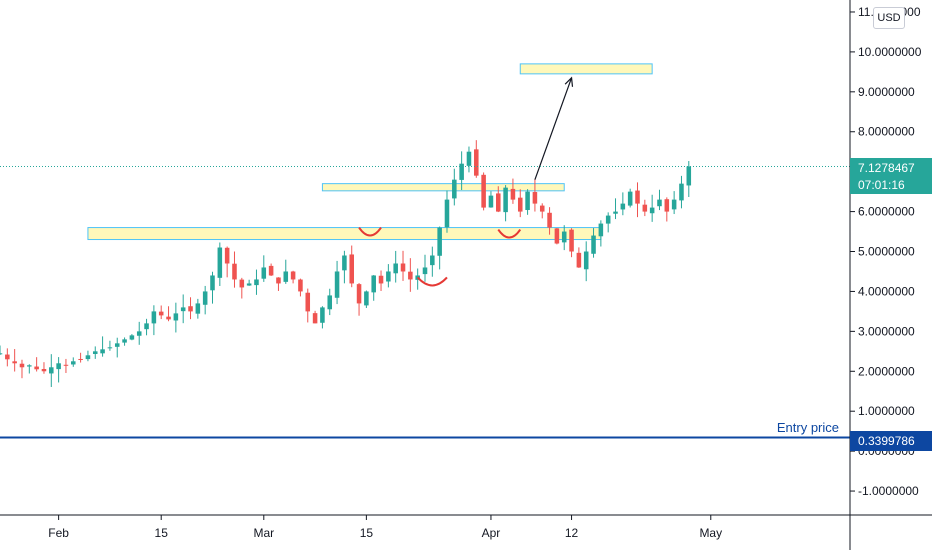 Image resolution: width=932 pixels, height=550 pixels. What do you see at coordinates (886, 212) in the screenshot?
I see `price-tick-label: 6.0000000` at bounding box center [886, 212].